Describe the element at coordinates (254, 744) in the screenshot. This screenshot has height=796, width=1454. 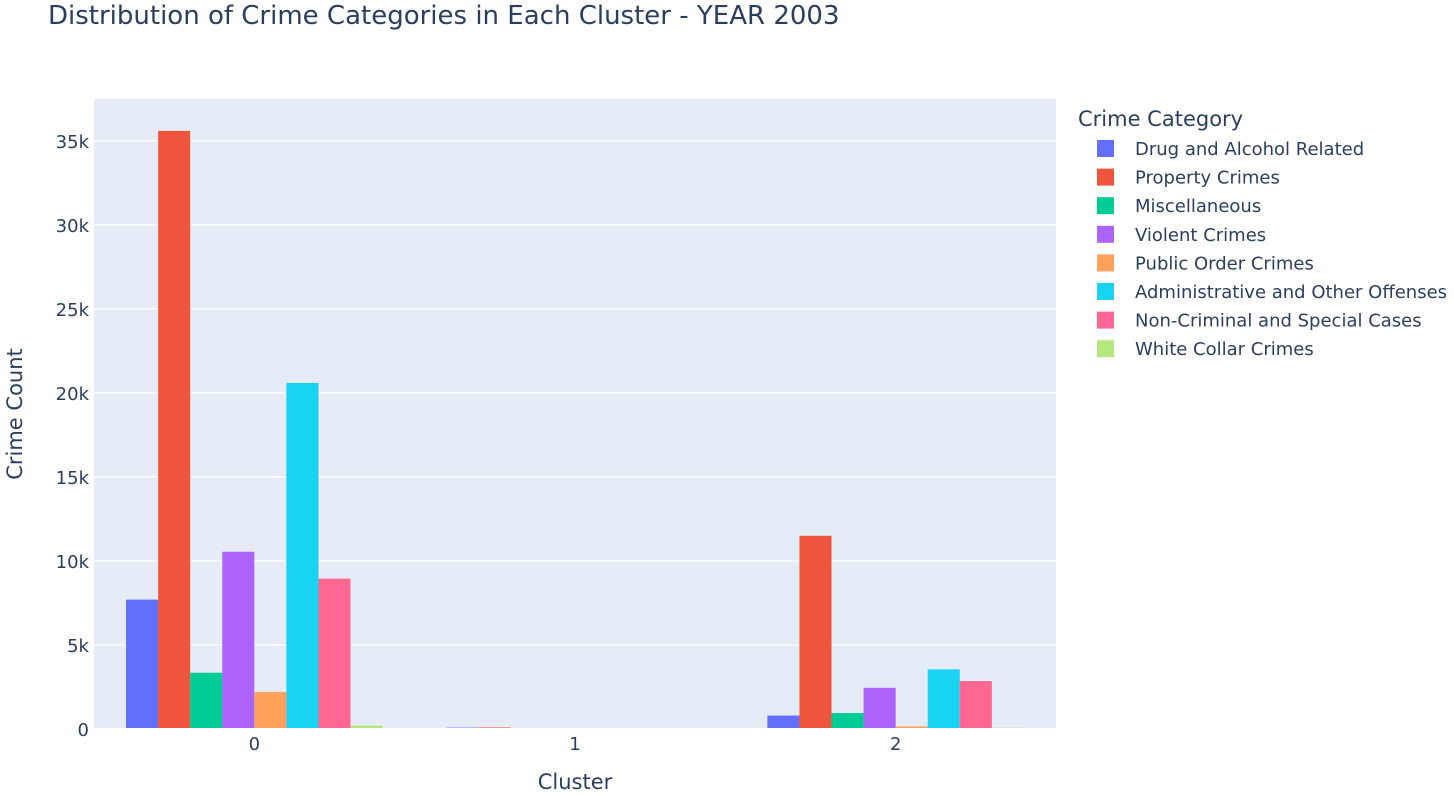
I see `x-tick-label: 0` at that location.